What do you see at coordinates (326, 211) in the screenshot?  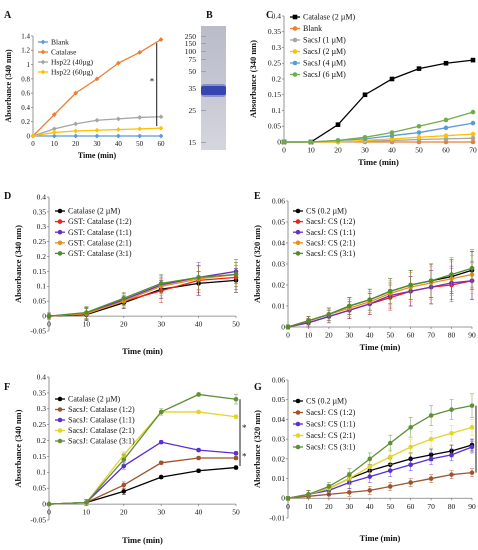 I see `legend-label: CS (0.2 µM)` at bounding box center [326, 211].